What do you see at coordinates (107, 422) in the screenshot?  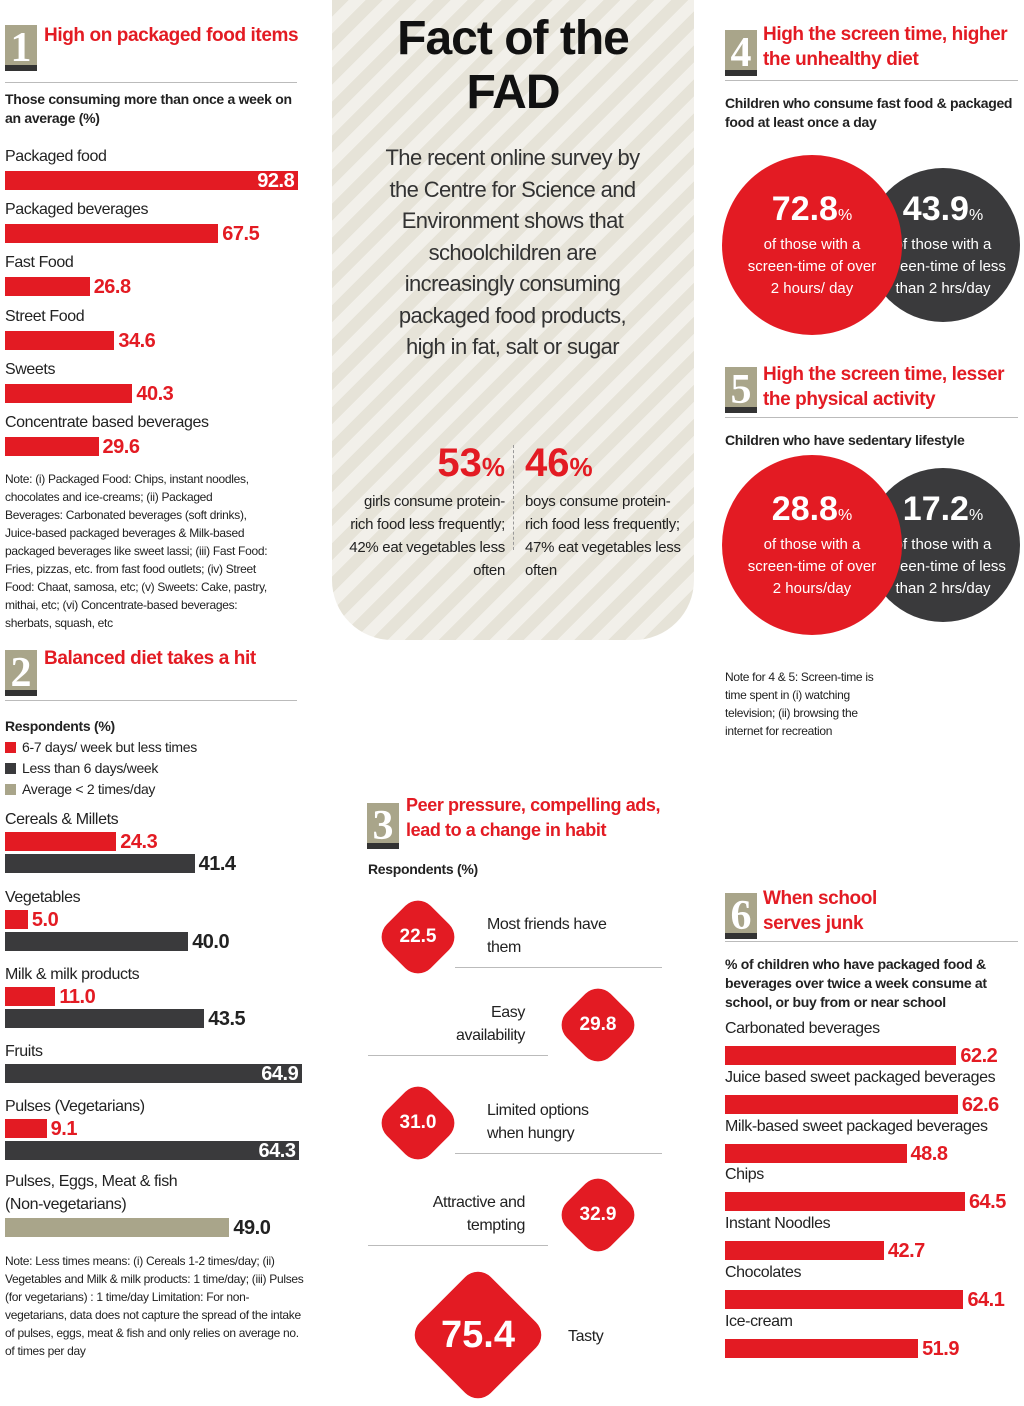 I see `bar-label: Concentrate based beverages` at bounding box center [107, 422].